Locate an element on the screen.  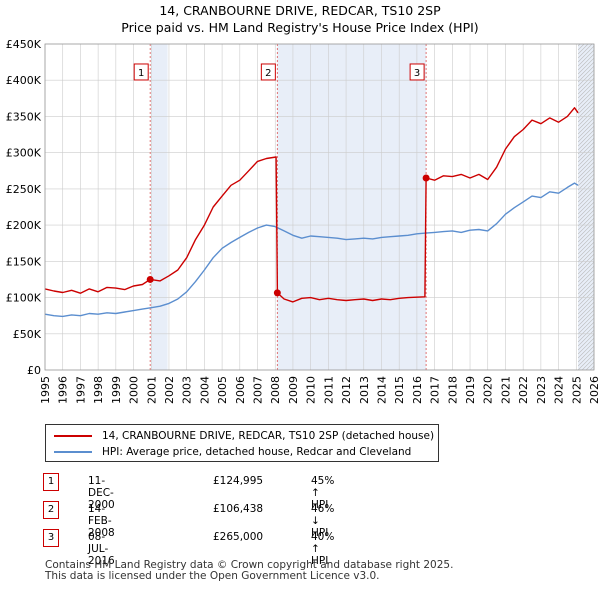
legend-swatch-red is located at coordinates (73, 436).